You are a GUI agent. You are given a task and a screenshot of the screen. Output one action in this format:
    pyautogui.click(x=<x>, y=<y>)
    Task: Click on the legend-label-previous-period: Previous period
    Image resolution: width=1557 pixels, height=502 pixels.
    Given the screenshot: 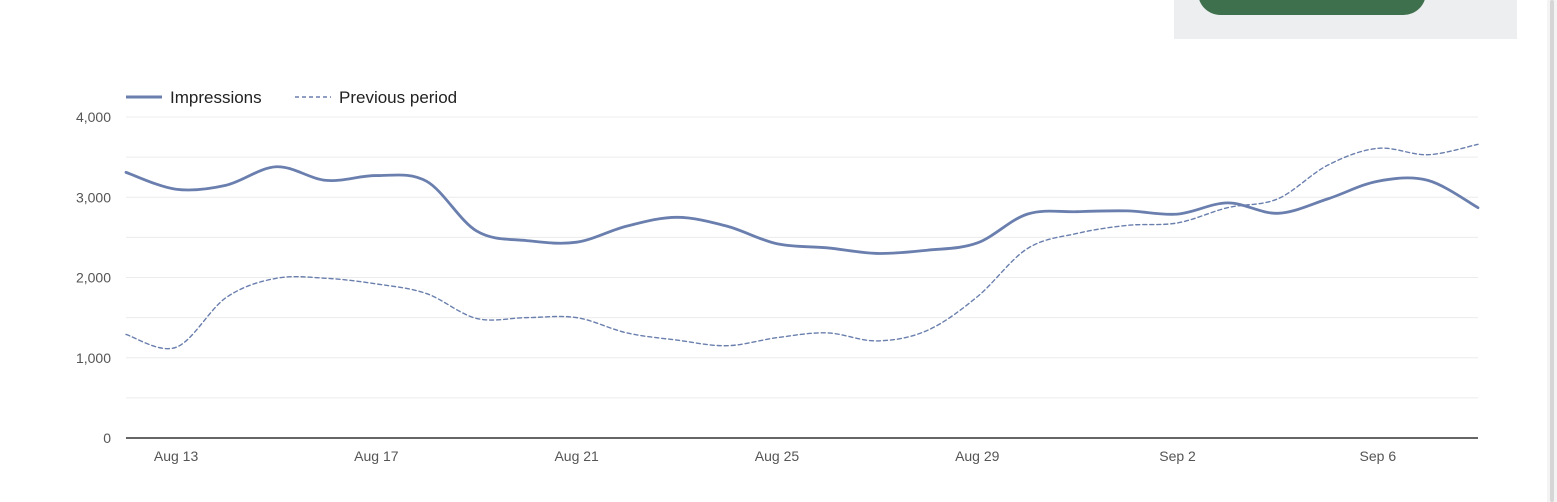 What is the action you would take?
    pyautogui.click(x=398, y=97)
    